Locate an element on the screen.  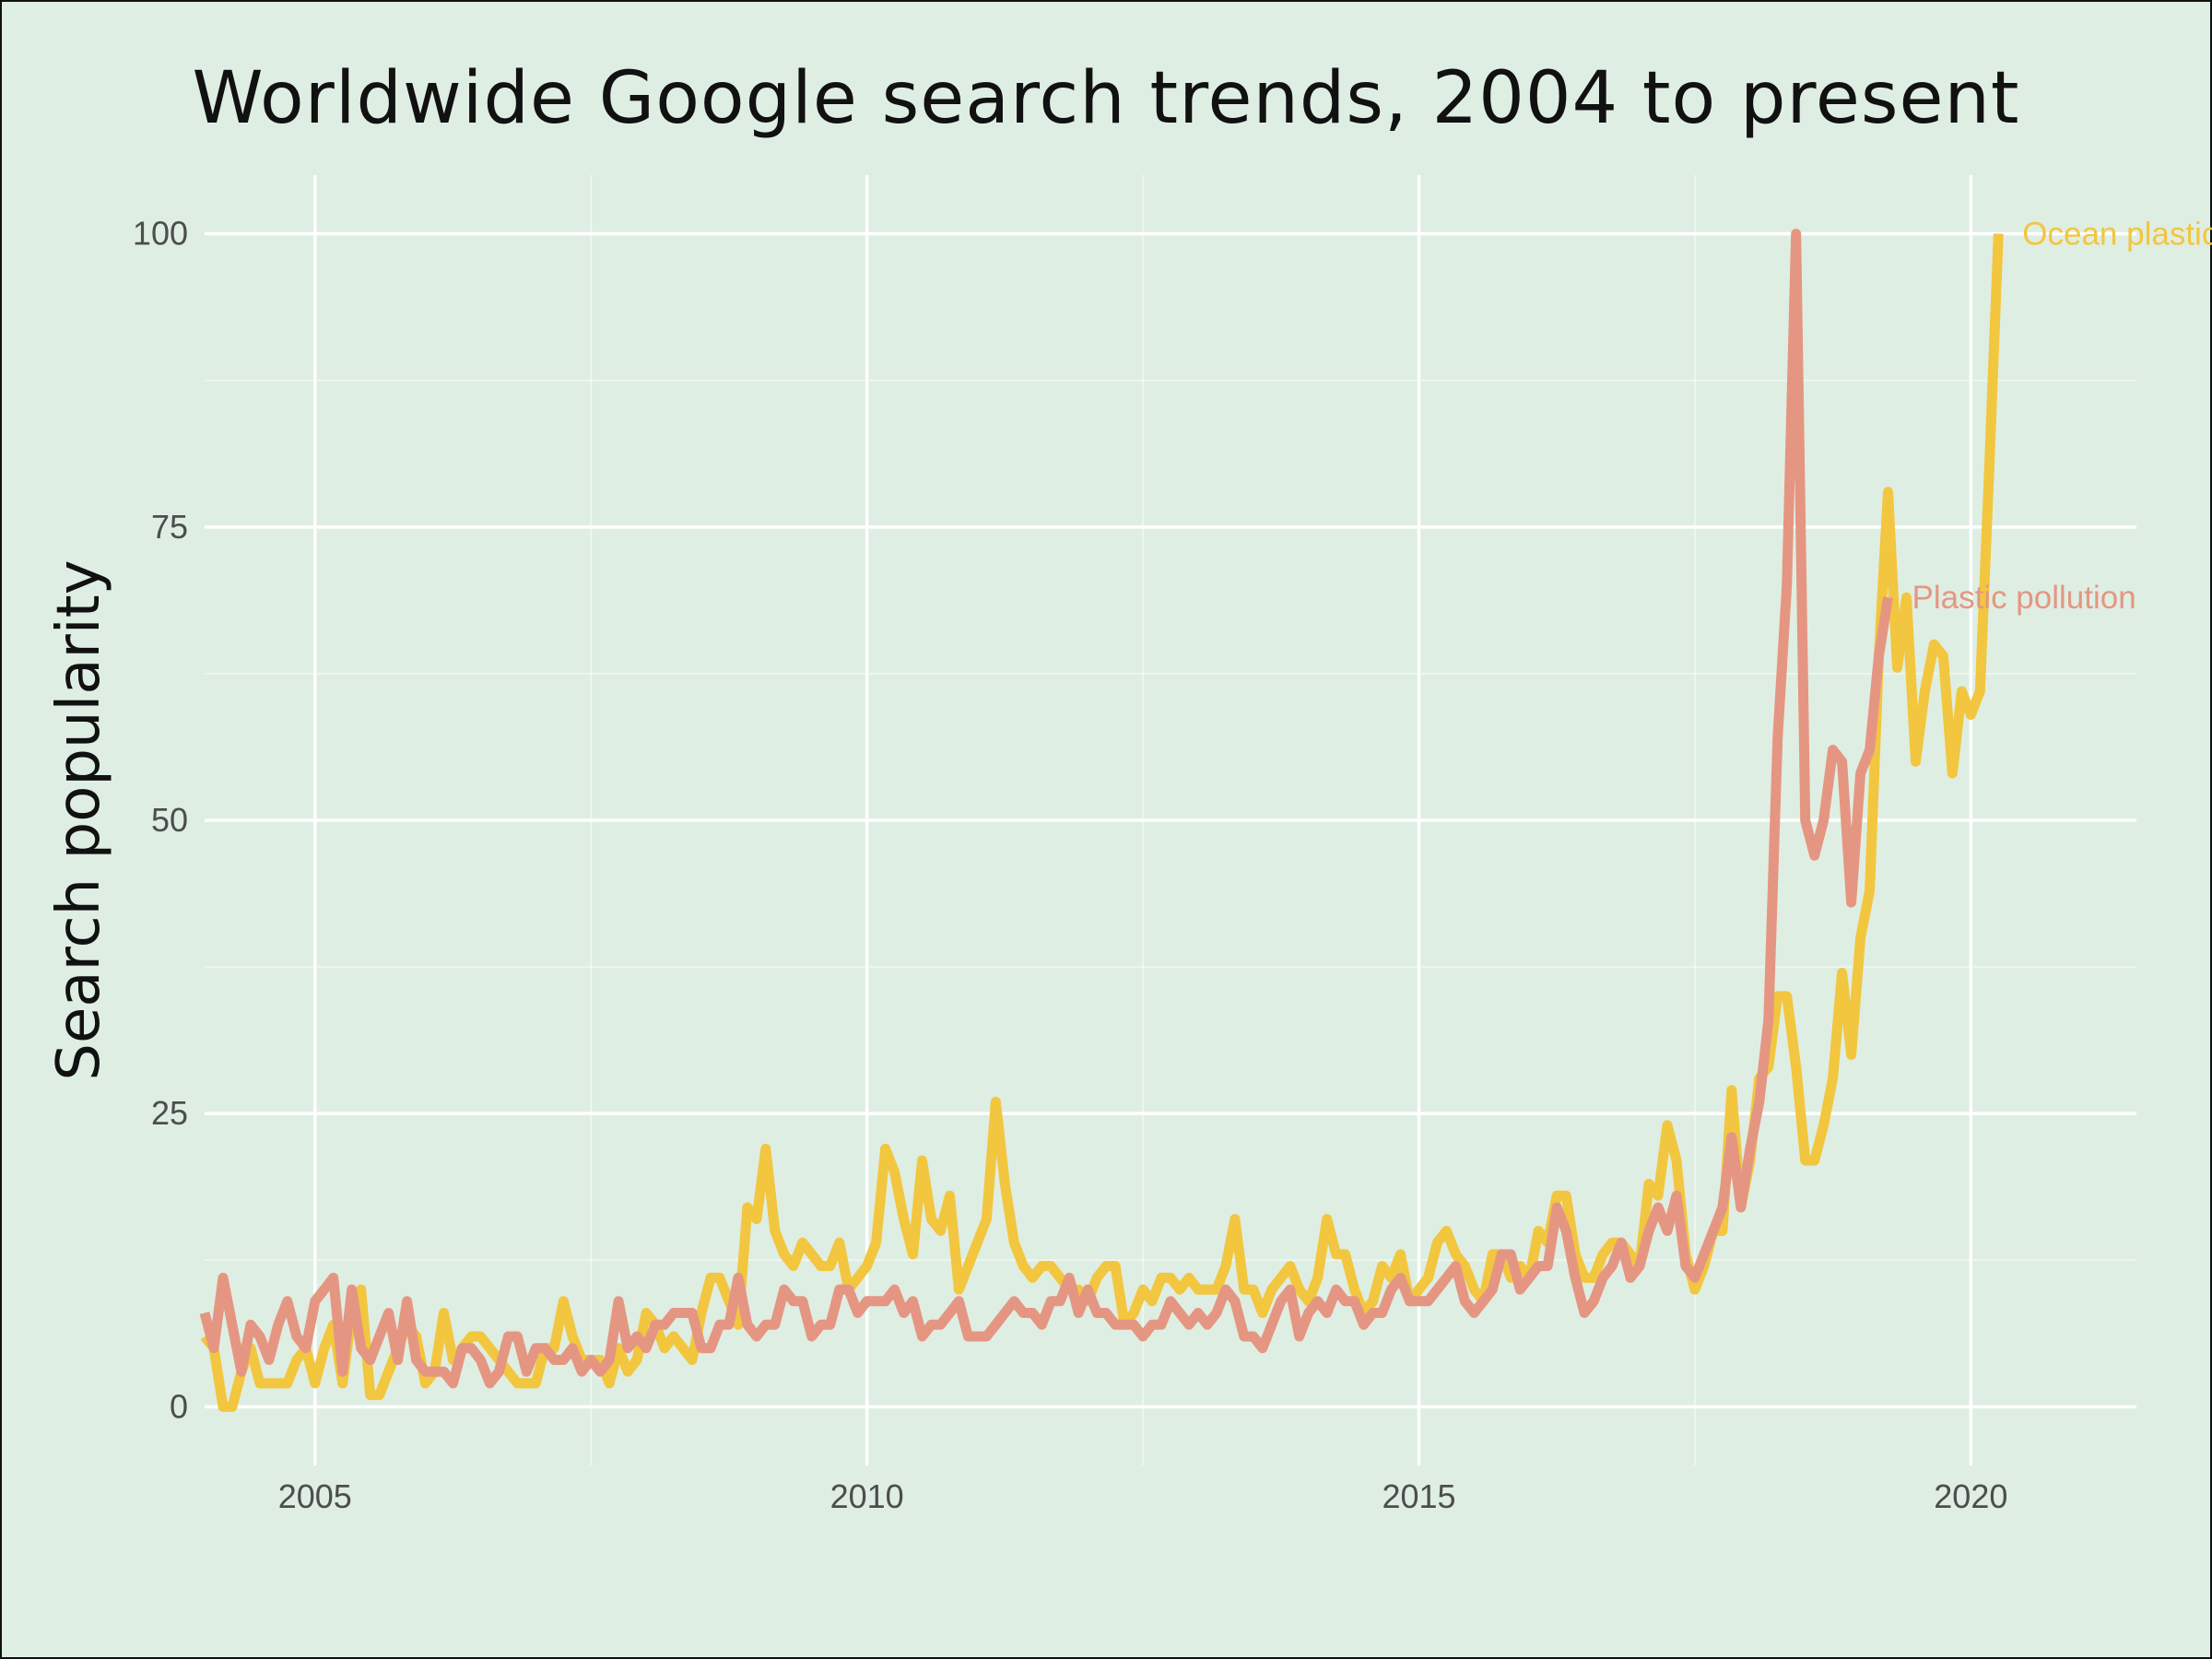
x-tick-label: 2010 is located at coordinates (867, 1496).